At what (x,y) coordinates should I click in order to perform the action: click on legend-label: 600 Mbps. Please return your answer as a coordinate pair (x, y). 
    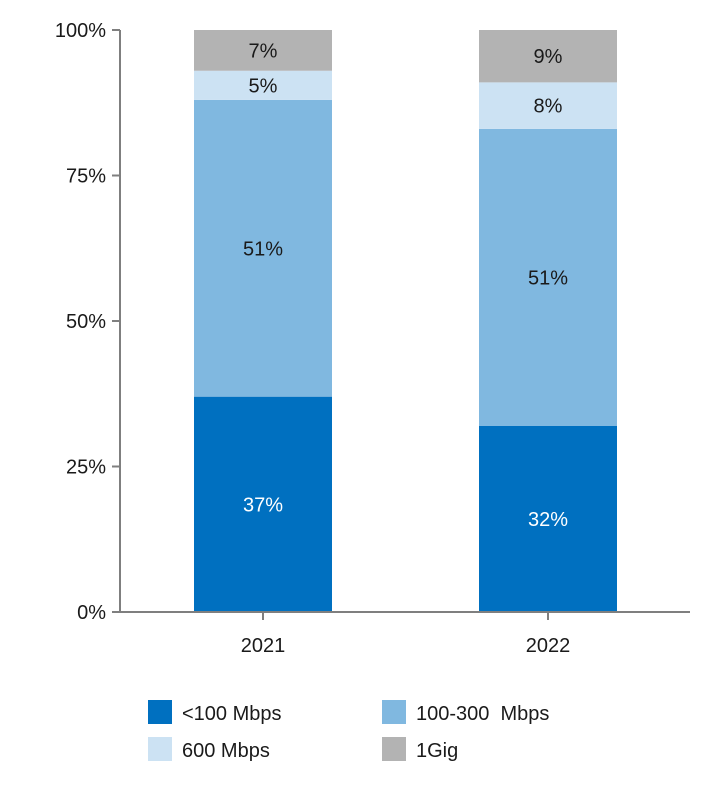
    Looking at the image, I should click on (226, 751).